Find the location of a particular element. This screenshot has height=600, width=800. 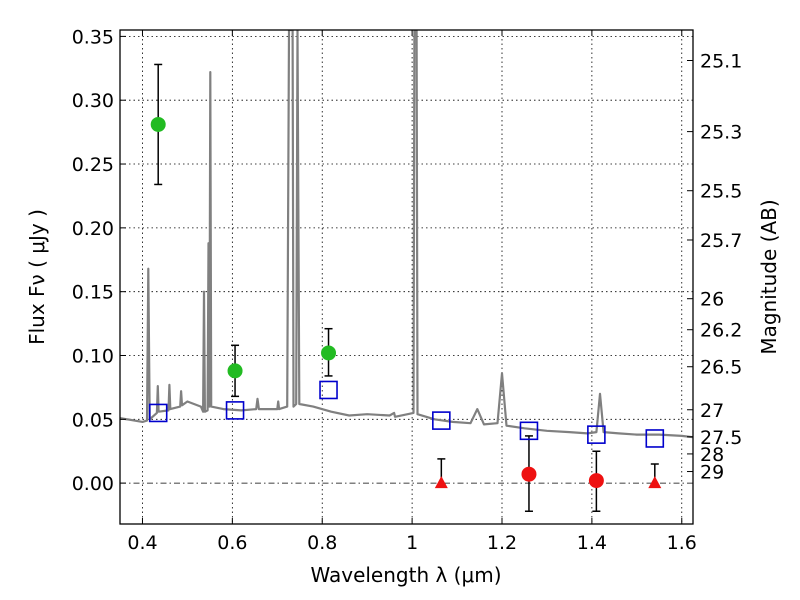

y-tick-label: 0.25 is located at coordinates (93, 165).